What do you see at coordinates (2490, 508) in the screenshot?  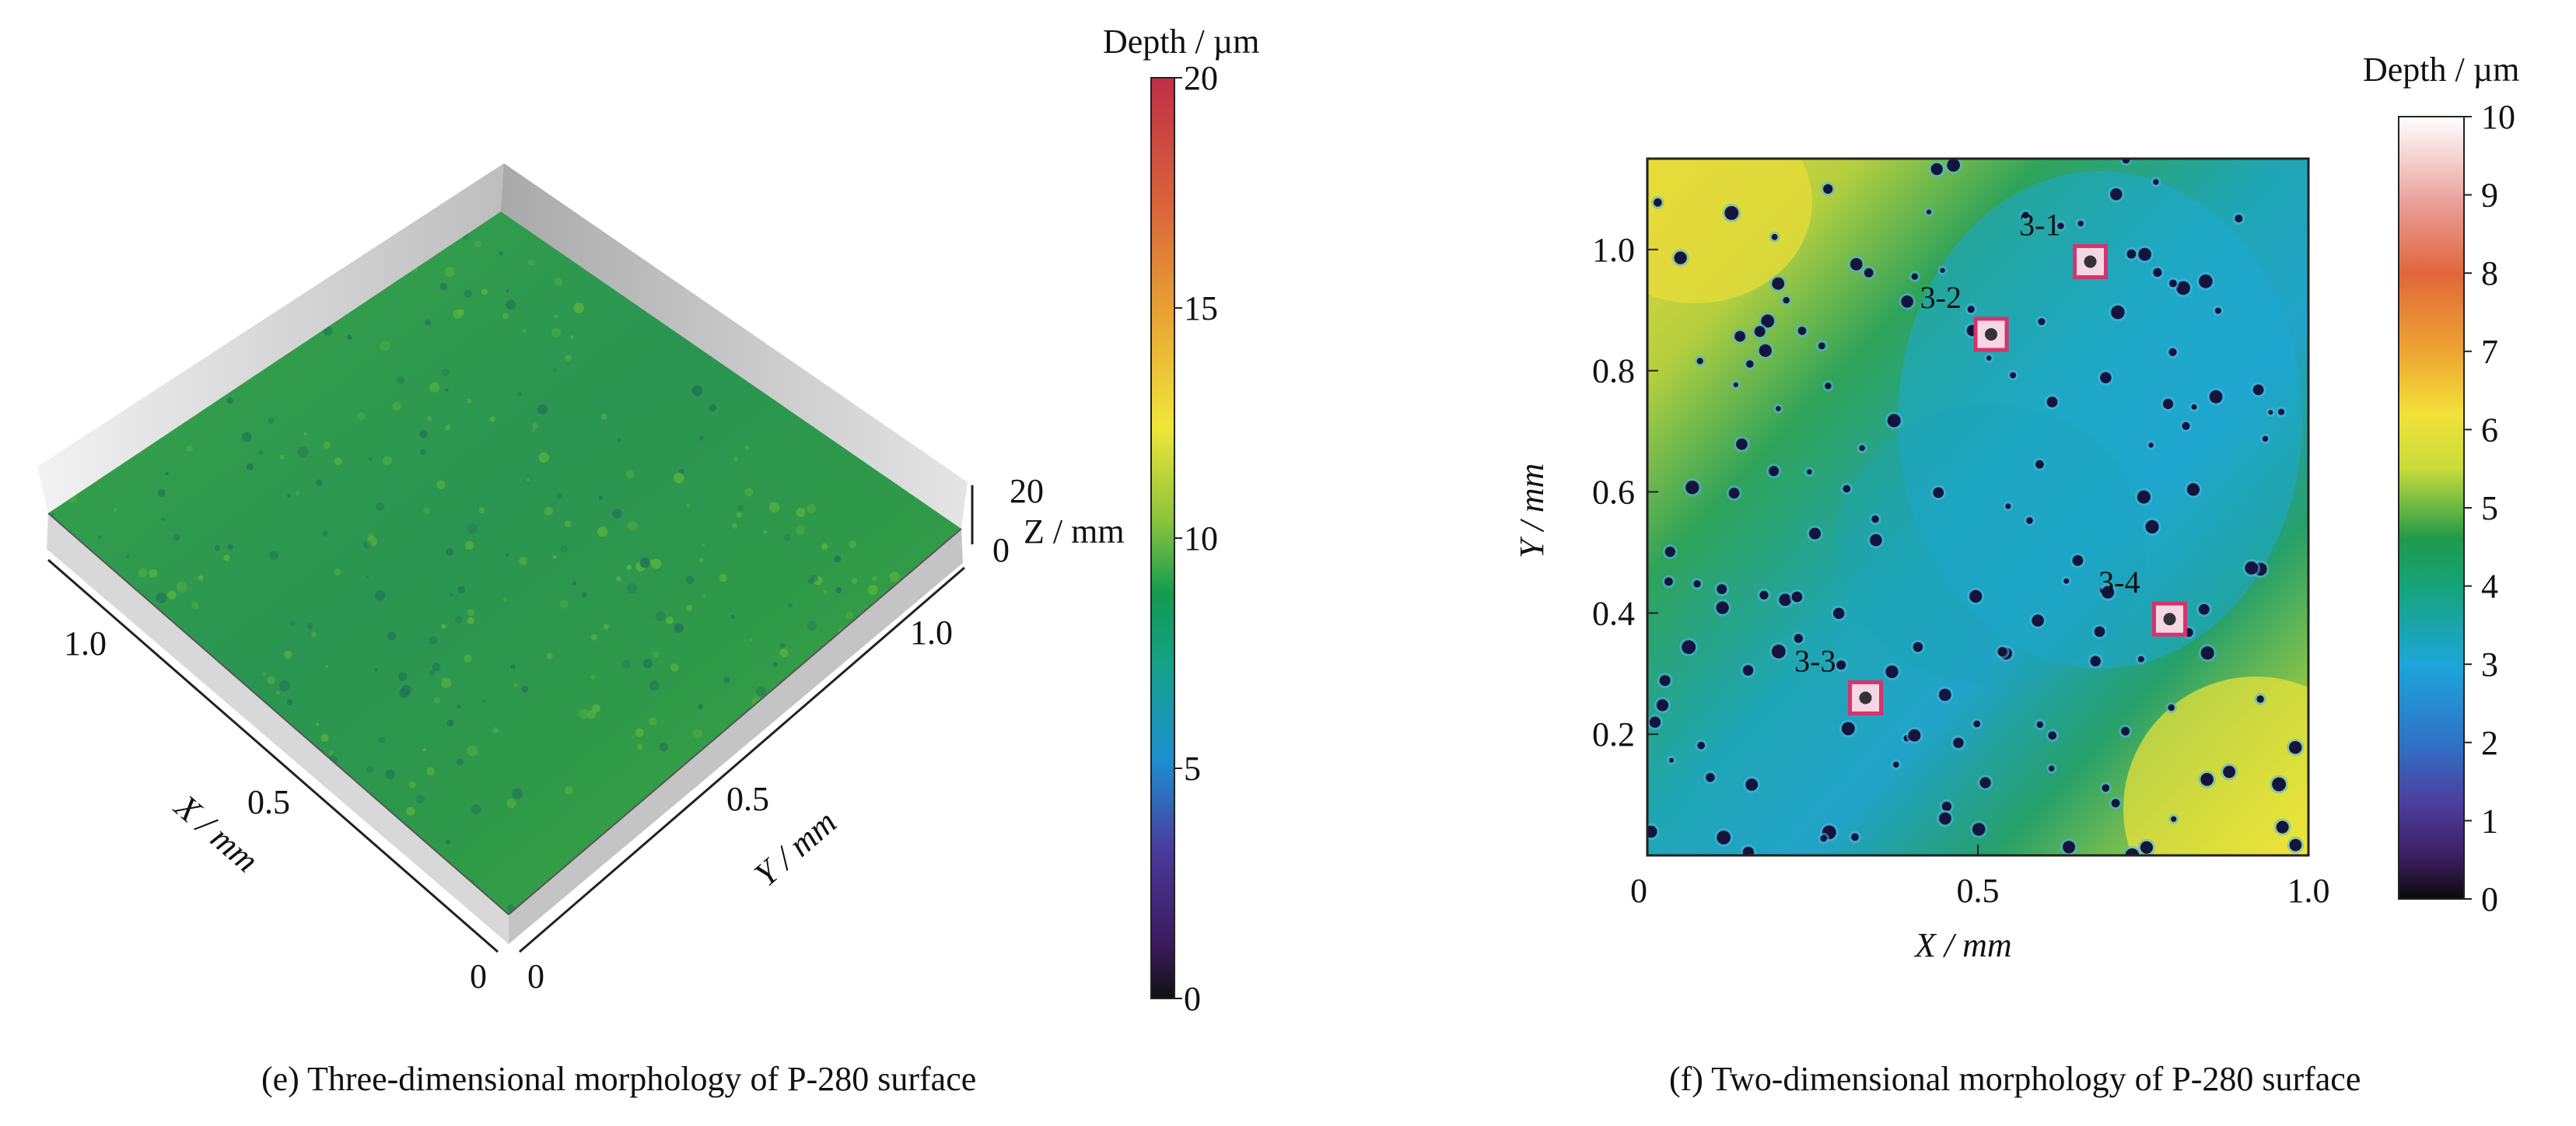 I see `colorbar-f-ticks: 0 1 2 3 4 5 6 7 8 9 10` at bounding box center [2490, 508].